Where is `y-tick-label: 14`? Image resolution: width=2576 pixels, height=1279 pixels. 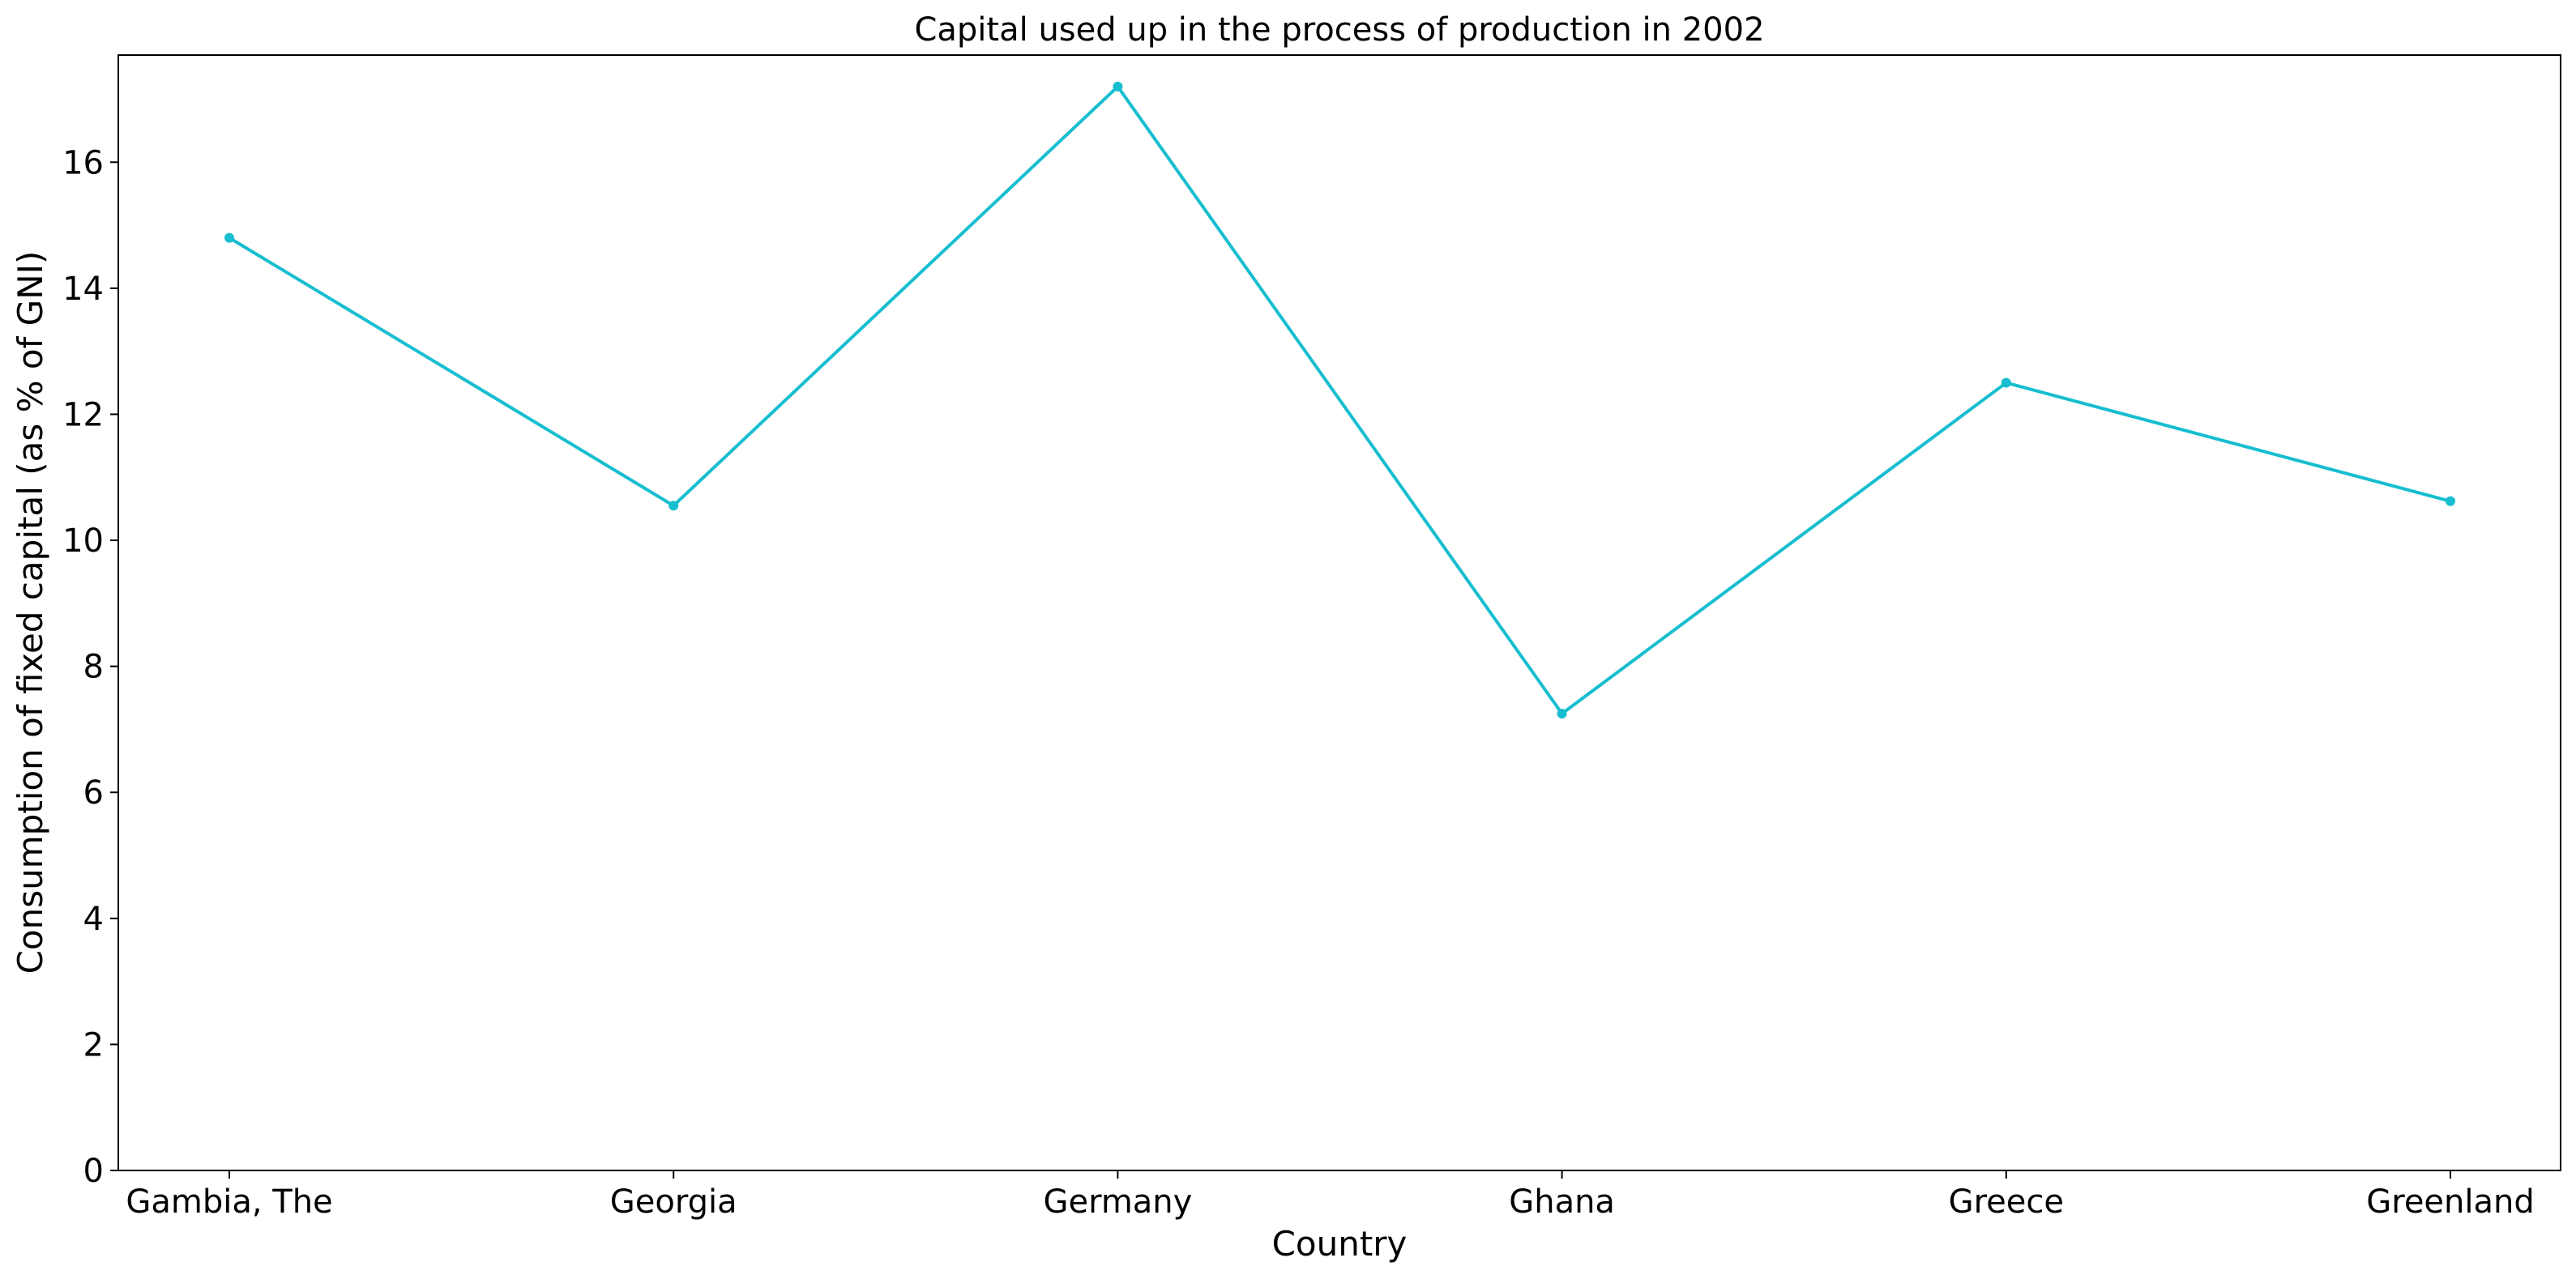
y-tick-label: 14 is located at coordinates (83, 289).